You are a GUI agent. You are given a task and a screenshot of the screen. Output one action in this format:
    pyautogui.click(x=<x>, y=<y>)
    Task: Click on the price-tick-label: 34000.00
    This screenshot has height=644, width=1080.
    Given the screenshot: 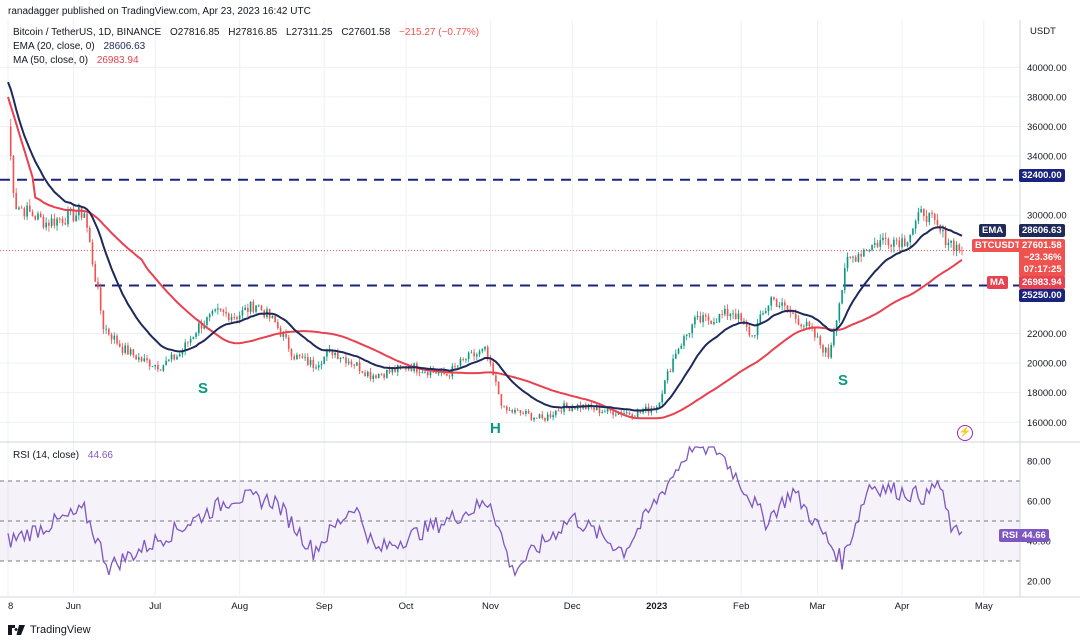 What is the action you would take?
    pyautogui.click(x=1047, y=157)
    